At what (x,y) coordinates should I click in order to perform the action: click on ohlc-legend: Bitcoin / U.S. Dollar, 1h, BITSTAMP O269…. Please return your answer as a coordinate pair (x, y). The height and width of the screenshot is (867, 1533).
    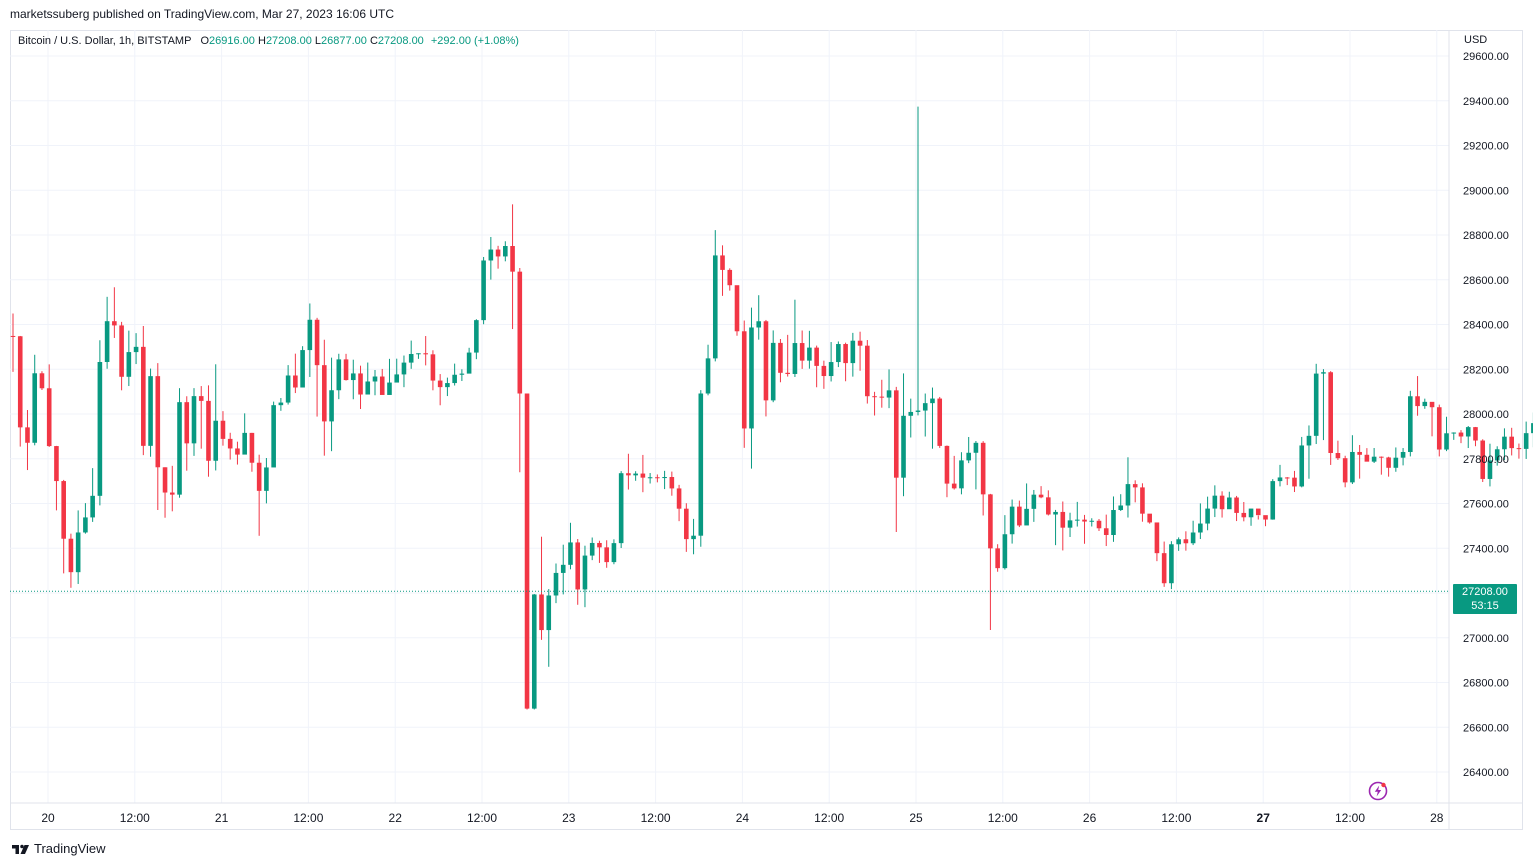
    Looking at the image, I should click on (268, 41).